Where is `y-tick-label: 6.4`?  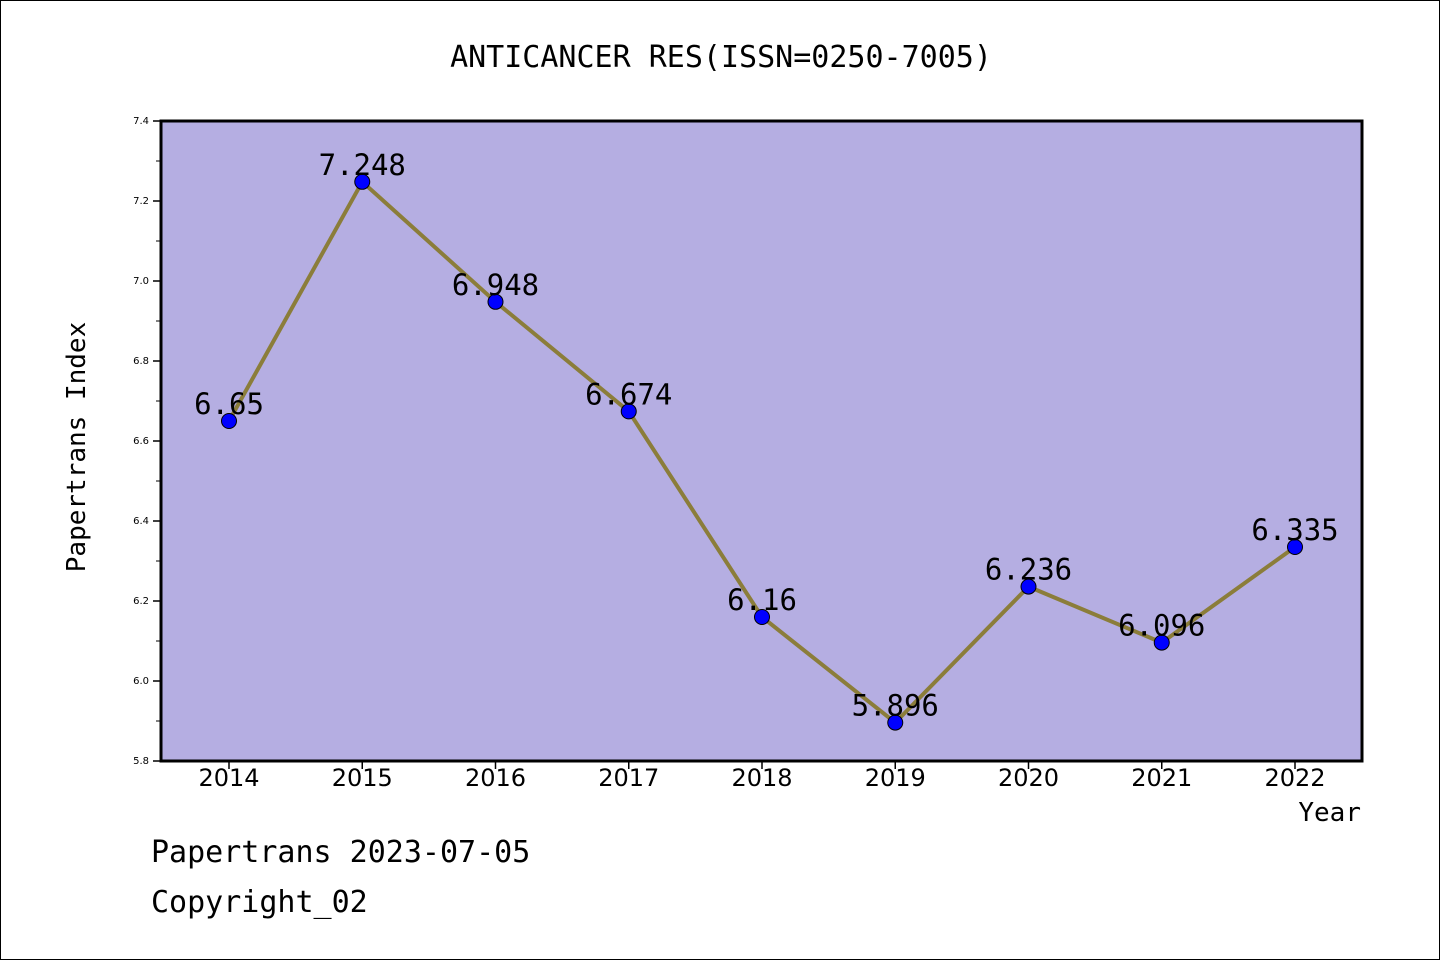 y-tick-label: 6.4 is located at coordinates (141, 521).